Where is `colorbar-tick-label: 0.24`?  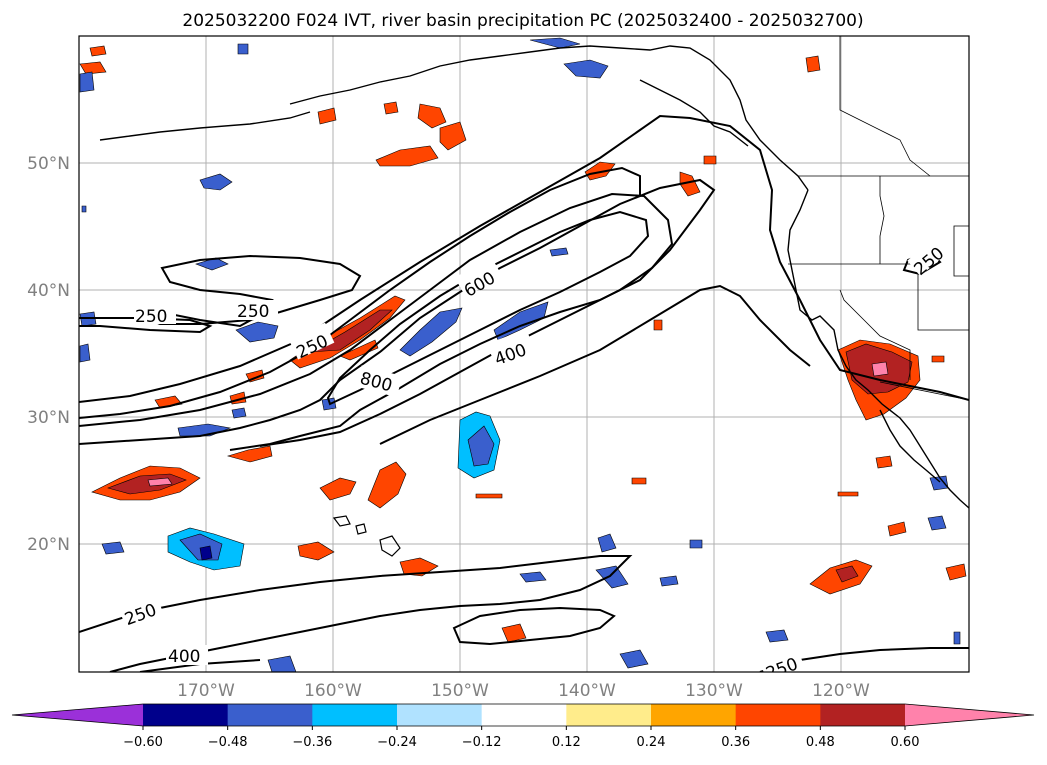
colorbar-tick-label: 0.24 is located at coordinates (651, 742).